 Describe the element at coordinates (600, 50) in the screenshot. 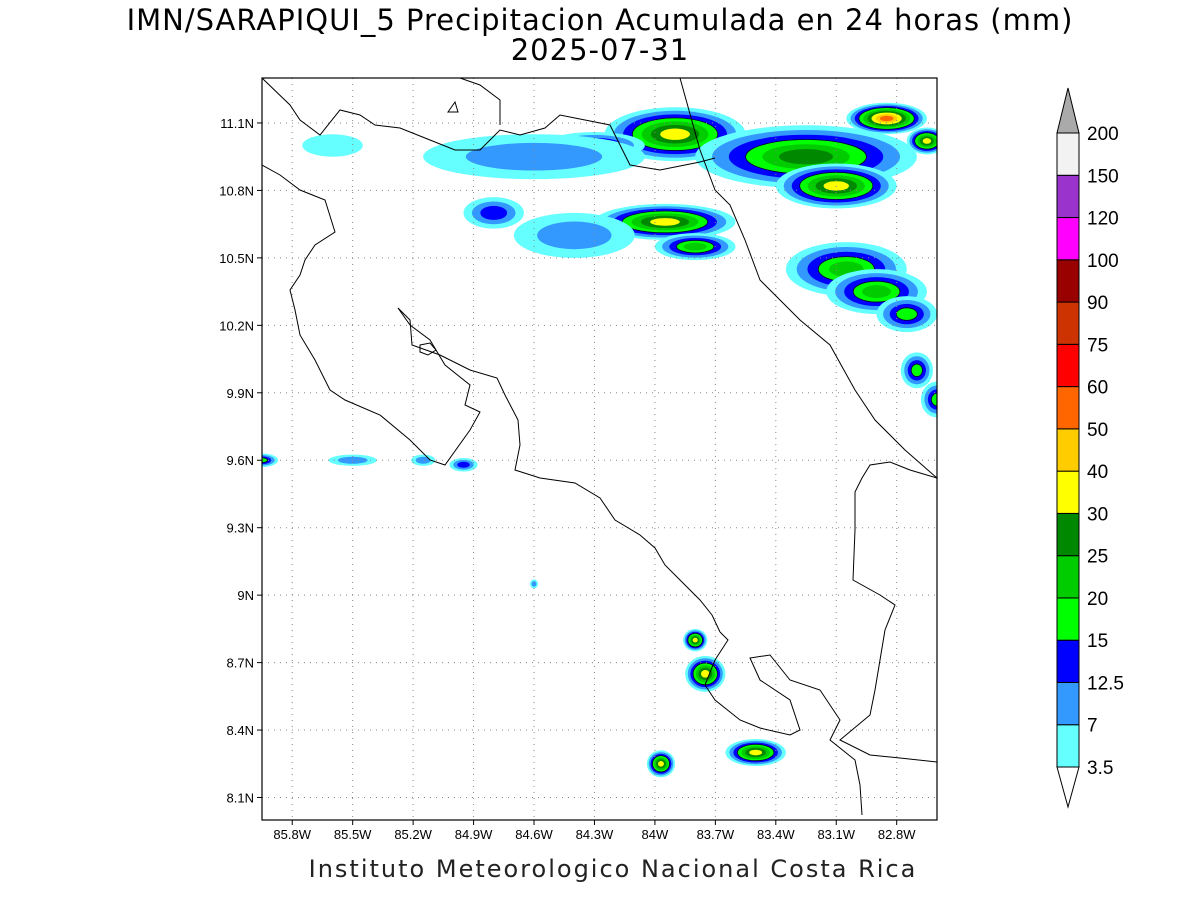

I see `map-date: 2025-07-31` at that location.